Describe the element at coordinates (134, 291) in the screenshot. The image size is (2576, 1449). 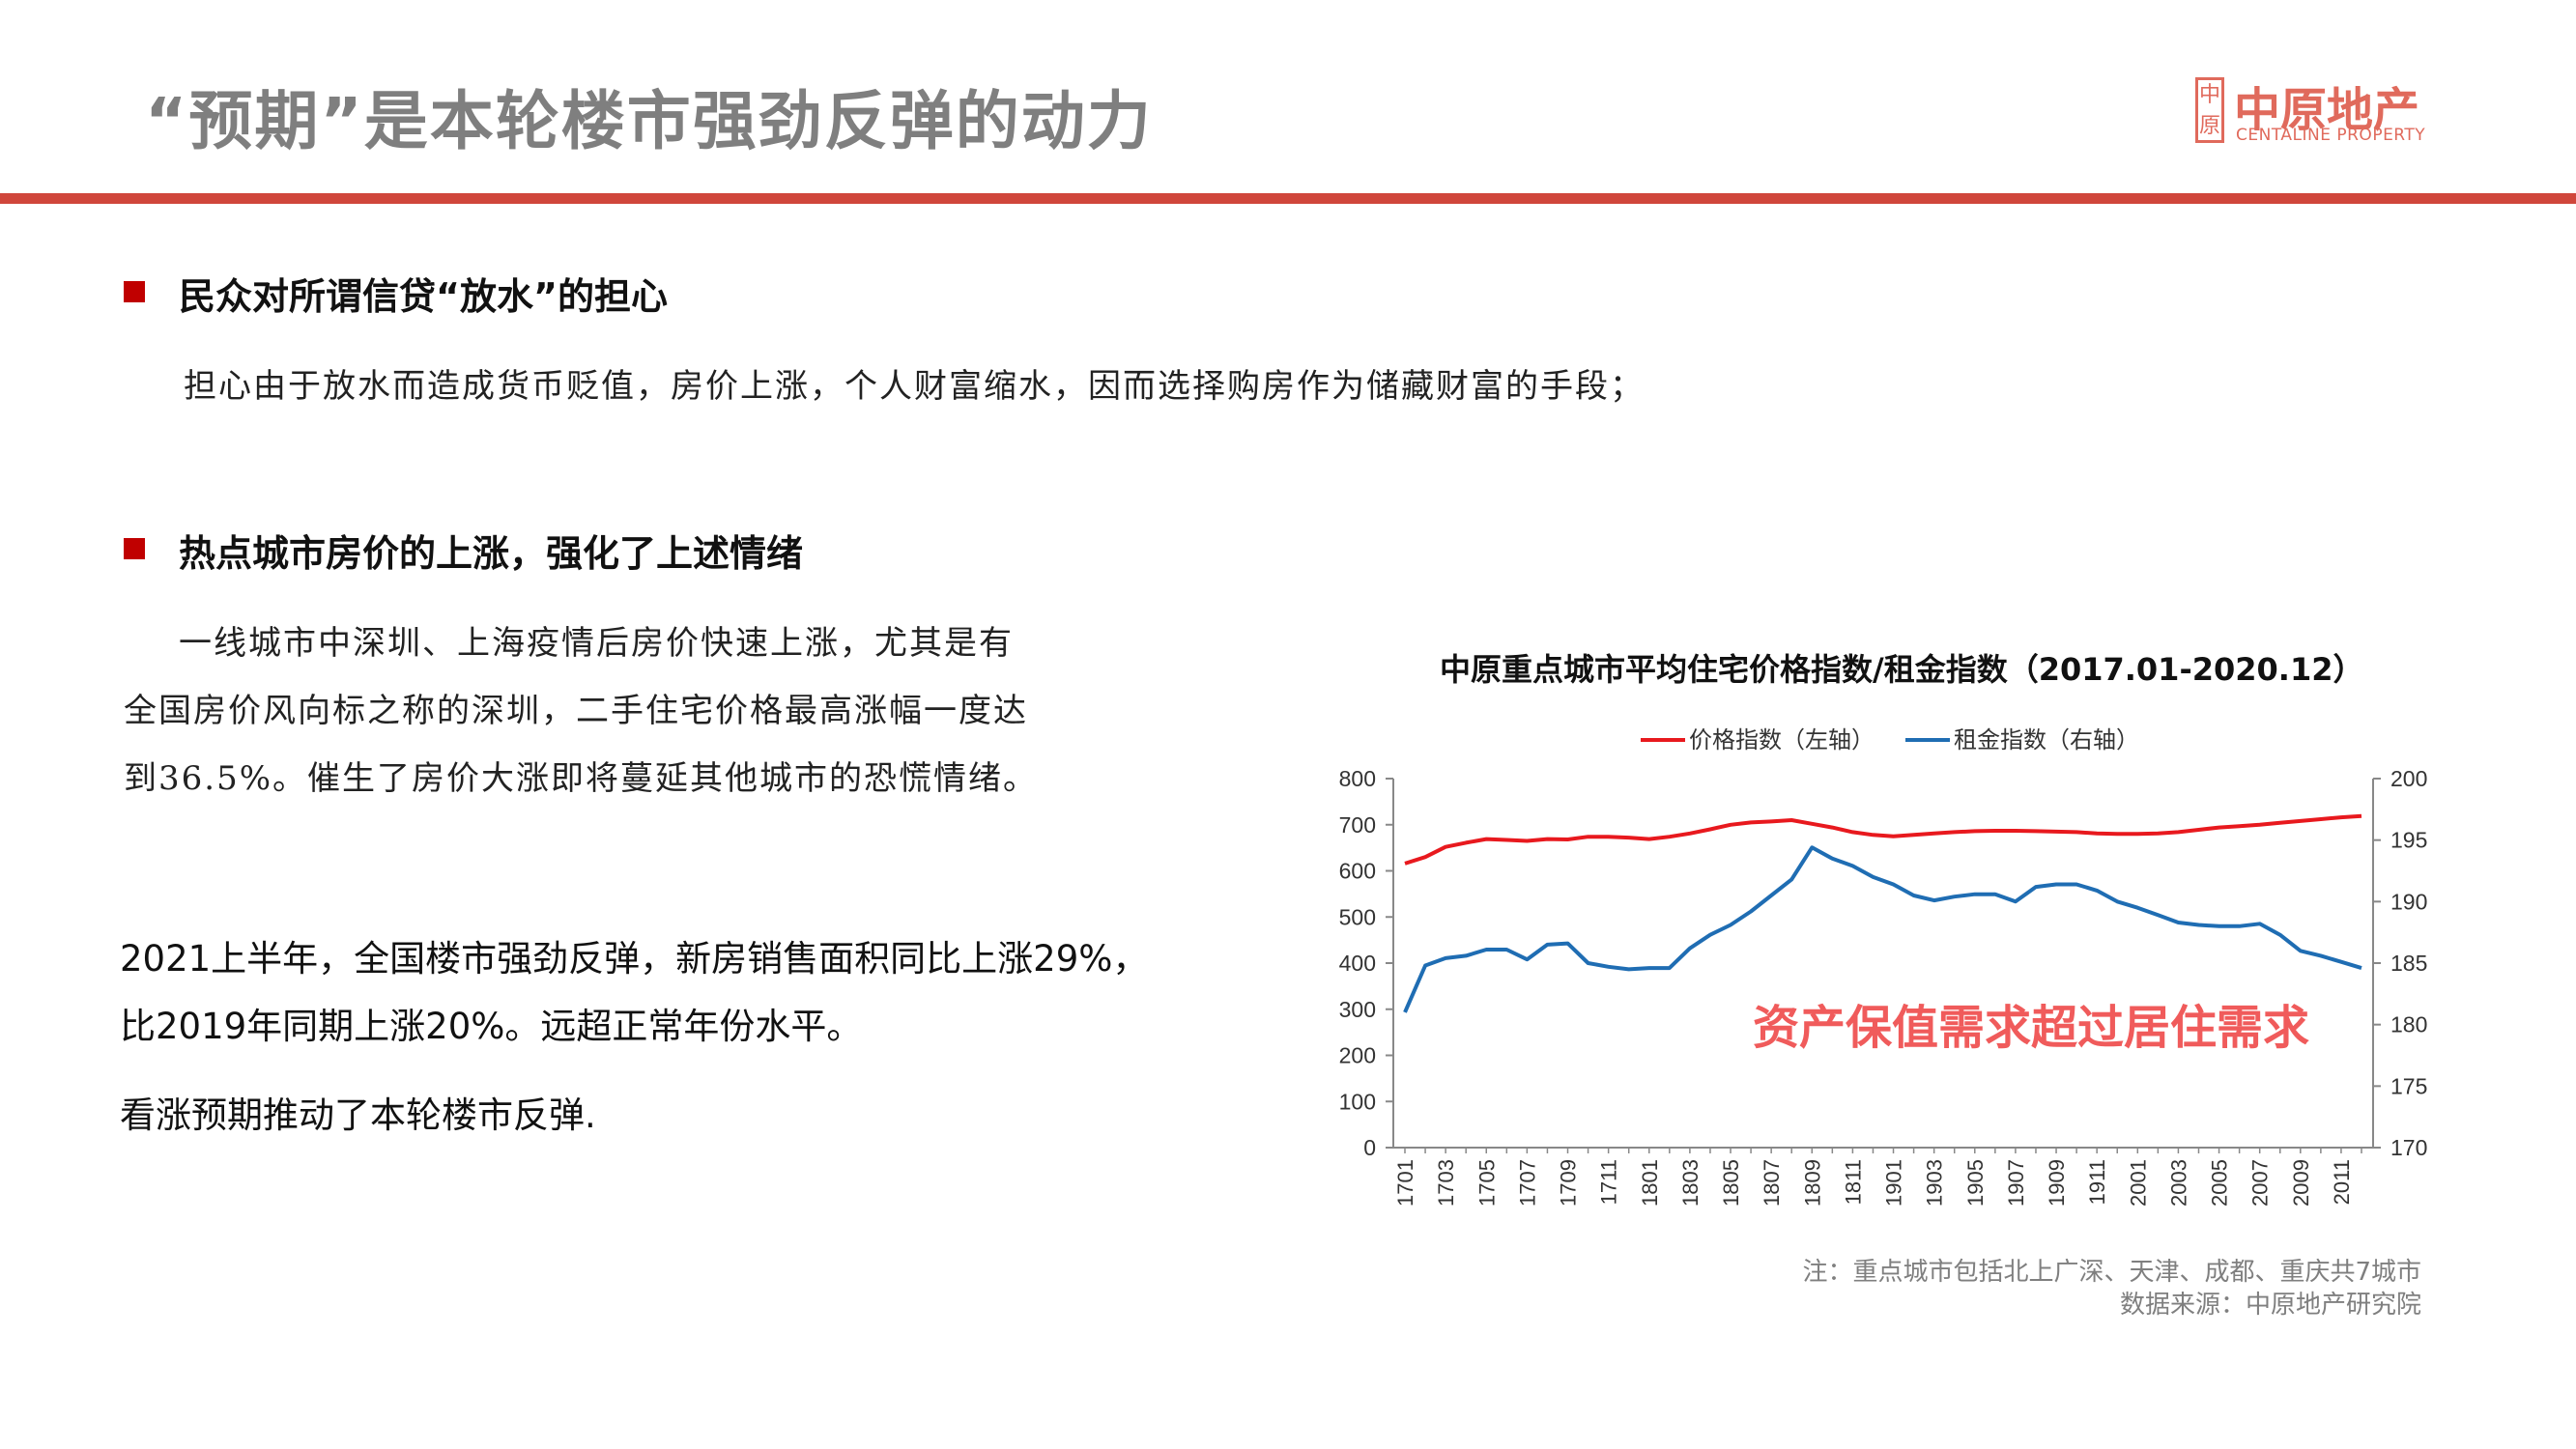
I see `section1-bullet-icon` at that location.